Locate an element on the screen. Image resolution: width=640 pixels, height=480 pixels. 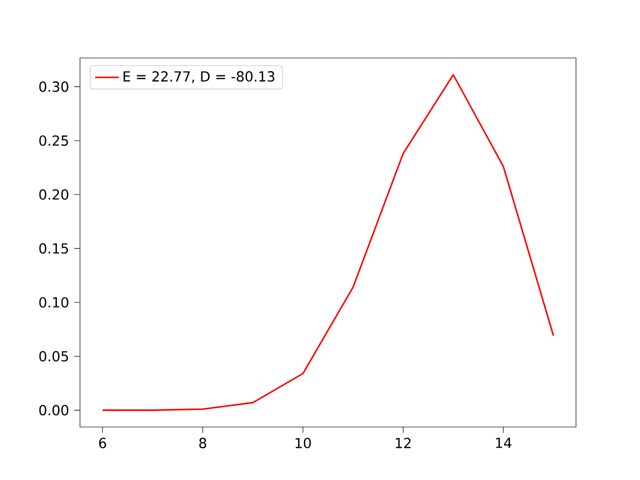
y-tick-label: 0.15 is located at coordinates (53, 248).